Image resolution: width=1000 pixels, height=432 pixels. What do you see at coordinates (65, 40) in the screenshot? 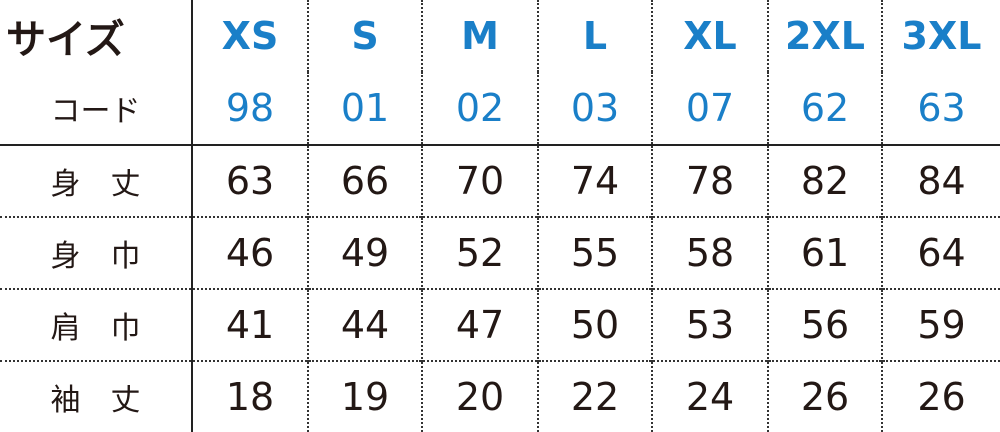
I see `size-header-label: サイズ` at bounding box center [65, 40].